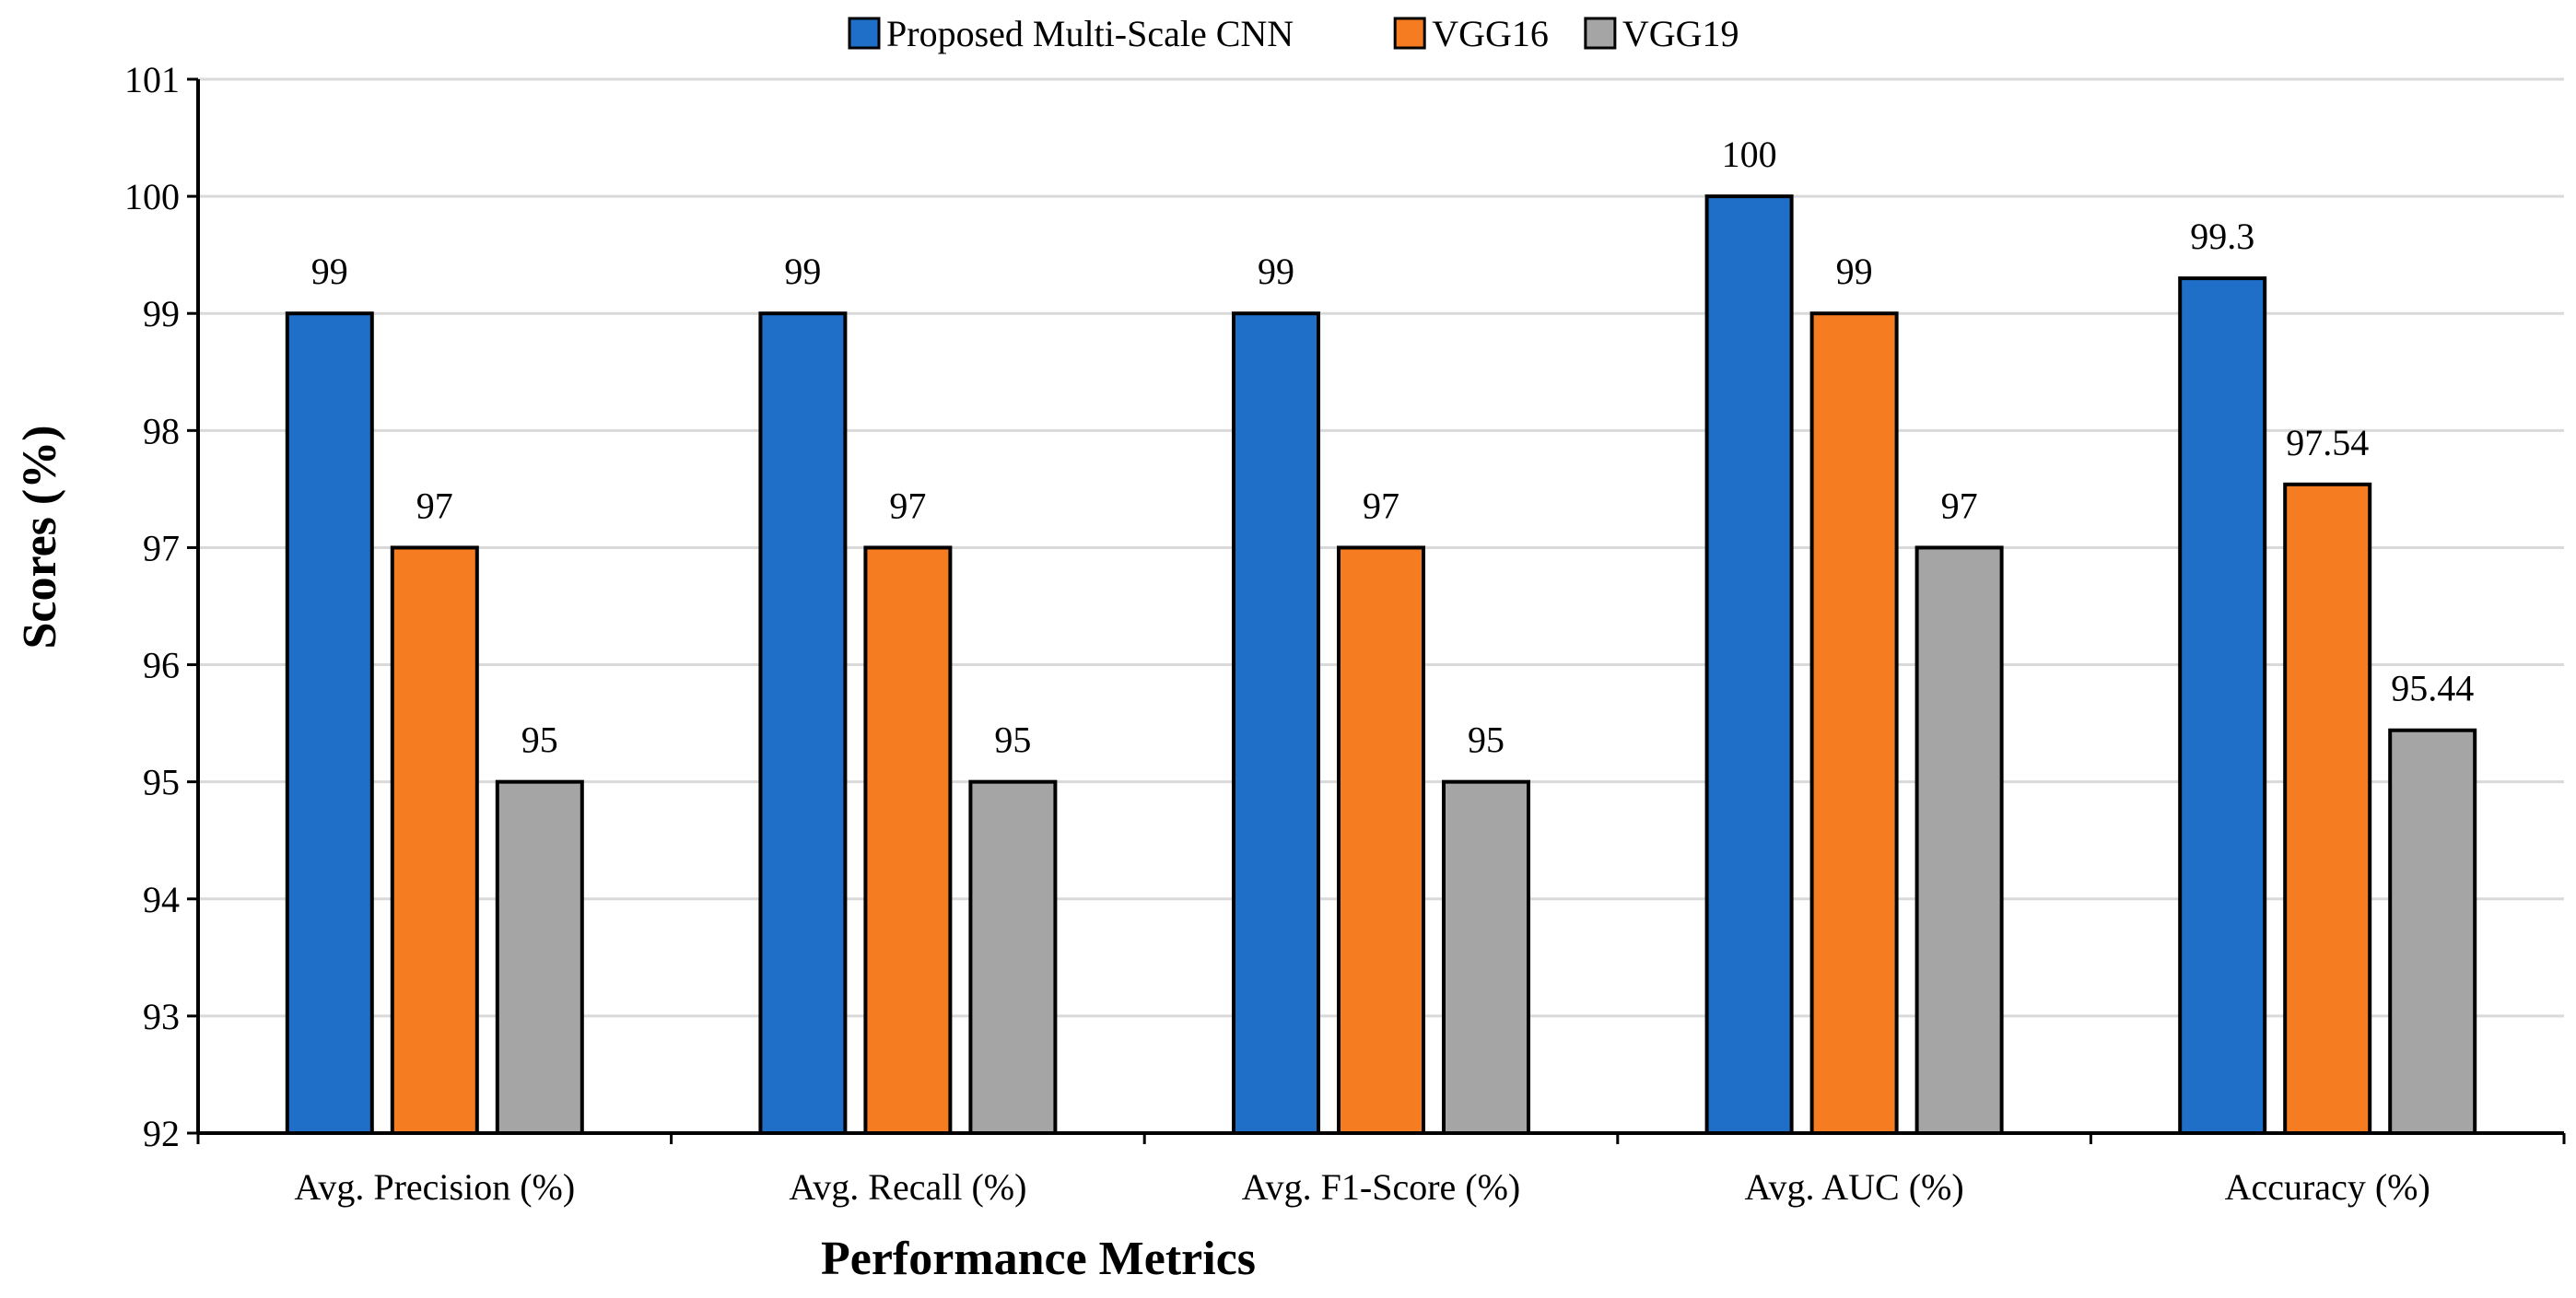  Describe the element at coordinates (2222, 236) in the screenshot. I see `data-label: 99.3` at that location.